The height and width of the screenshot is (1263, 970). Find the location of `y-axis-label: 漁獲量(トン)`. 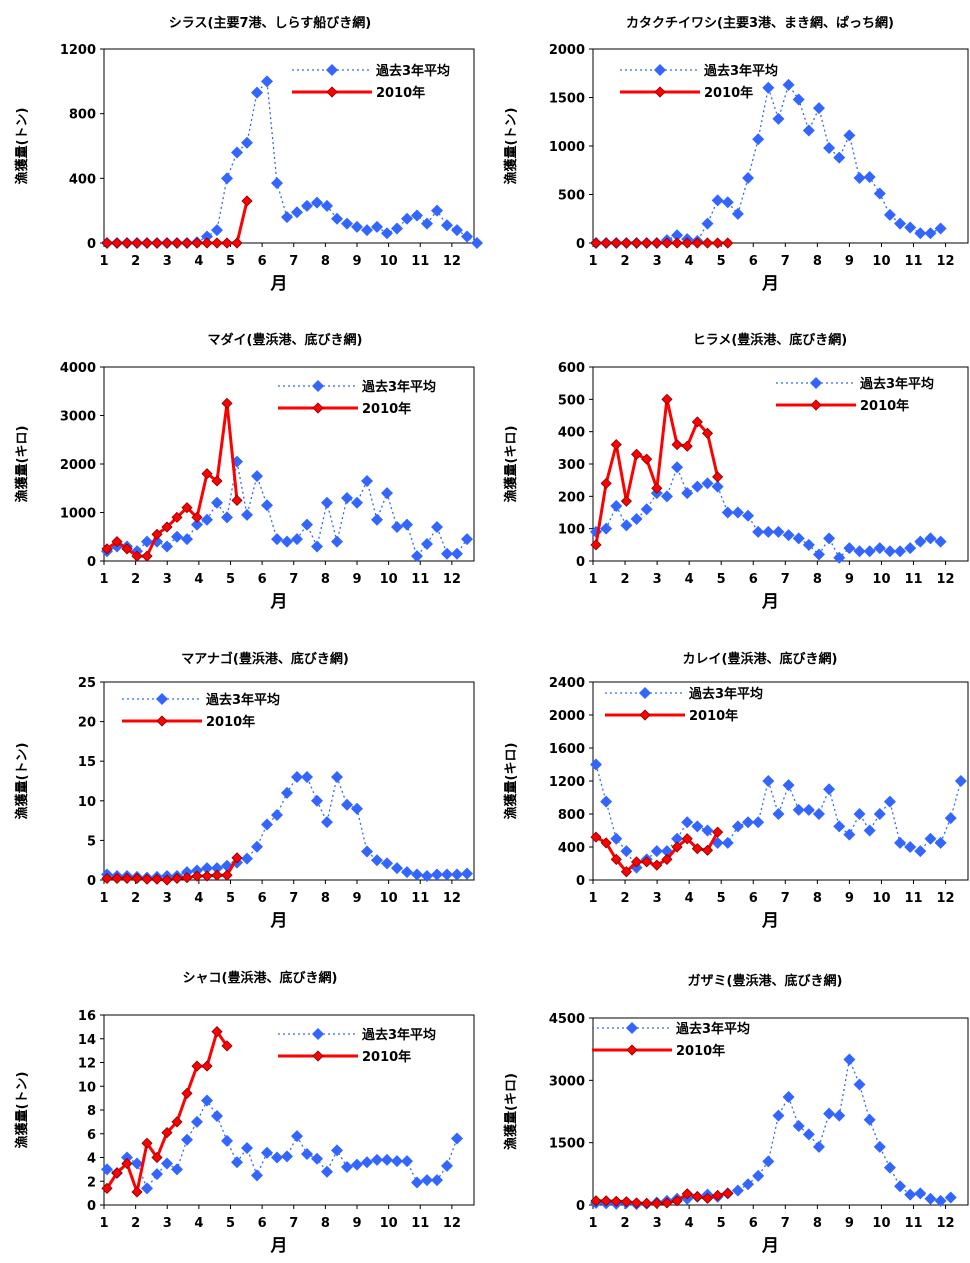

y-axis-label: 漁獲量(トン) is located at coordinates (511, 146).